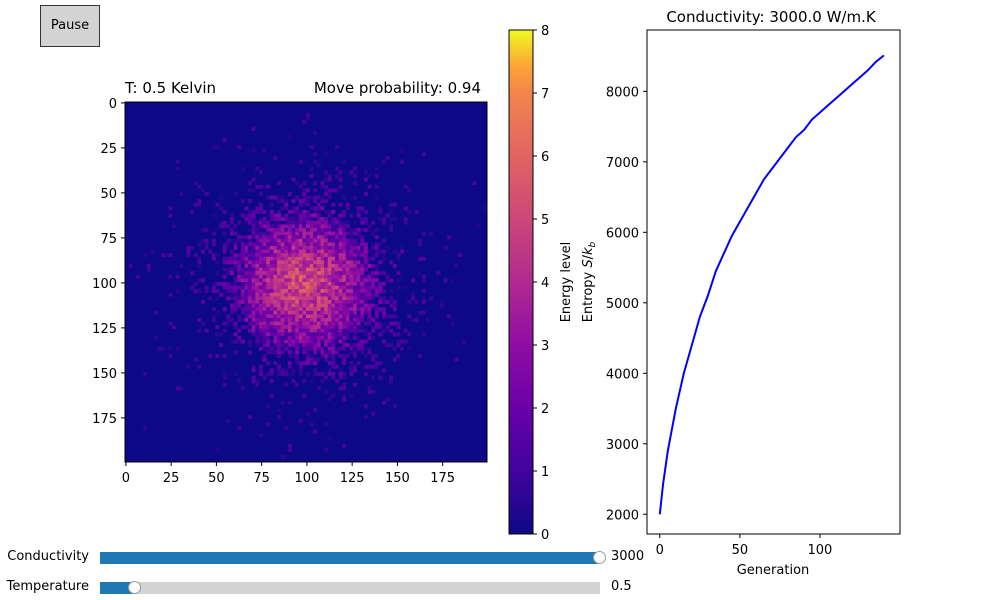 Image resolution: width=1000 pixels, height=600 pixels. Describe the element at coordinates (350, 587) in the screenshot. I see `temperature-slider` at that location.